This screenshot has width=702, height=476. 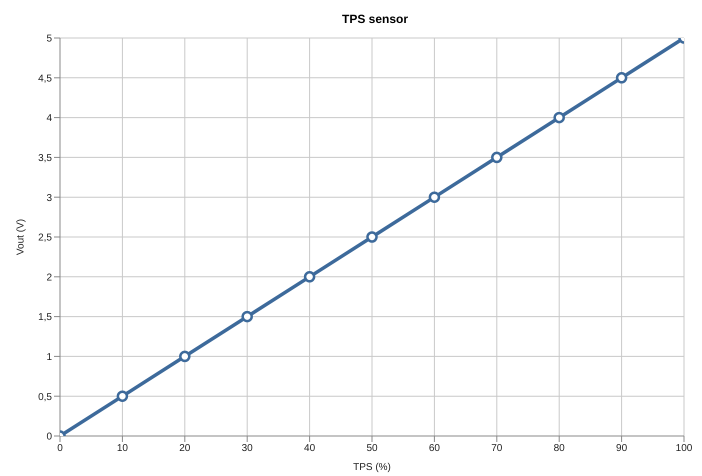 I want to click on y-tick-label: 0,5, so click(x=45, y=397).